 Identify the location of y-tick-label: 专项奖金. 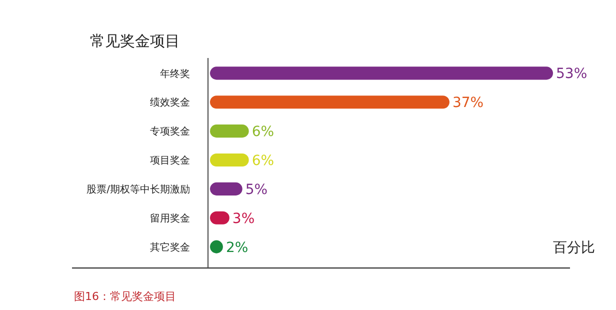
(170, 132).